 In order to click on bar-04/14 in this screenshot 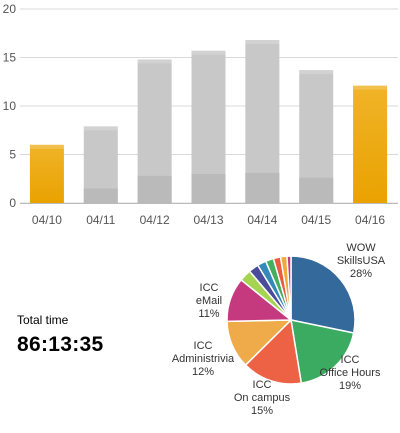, I will do `click(262, 121)`.